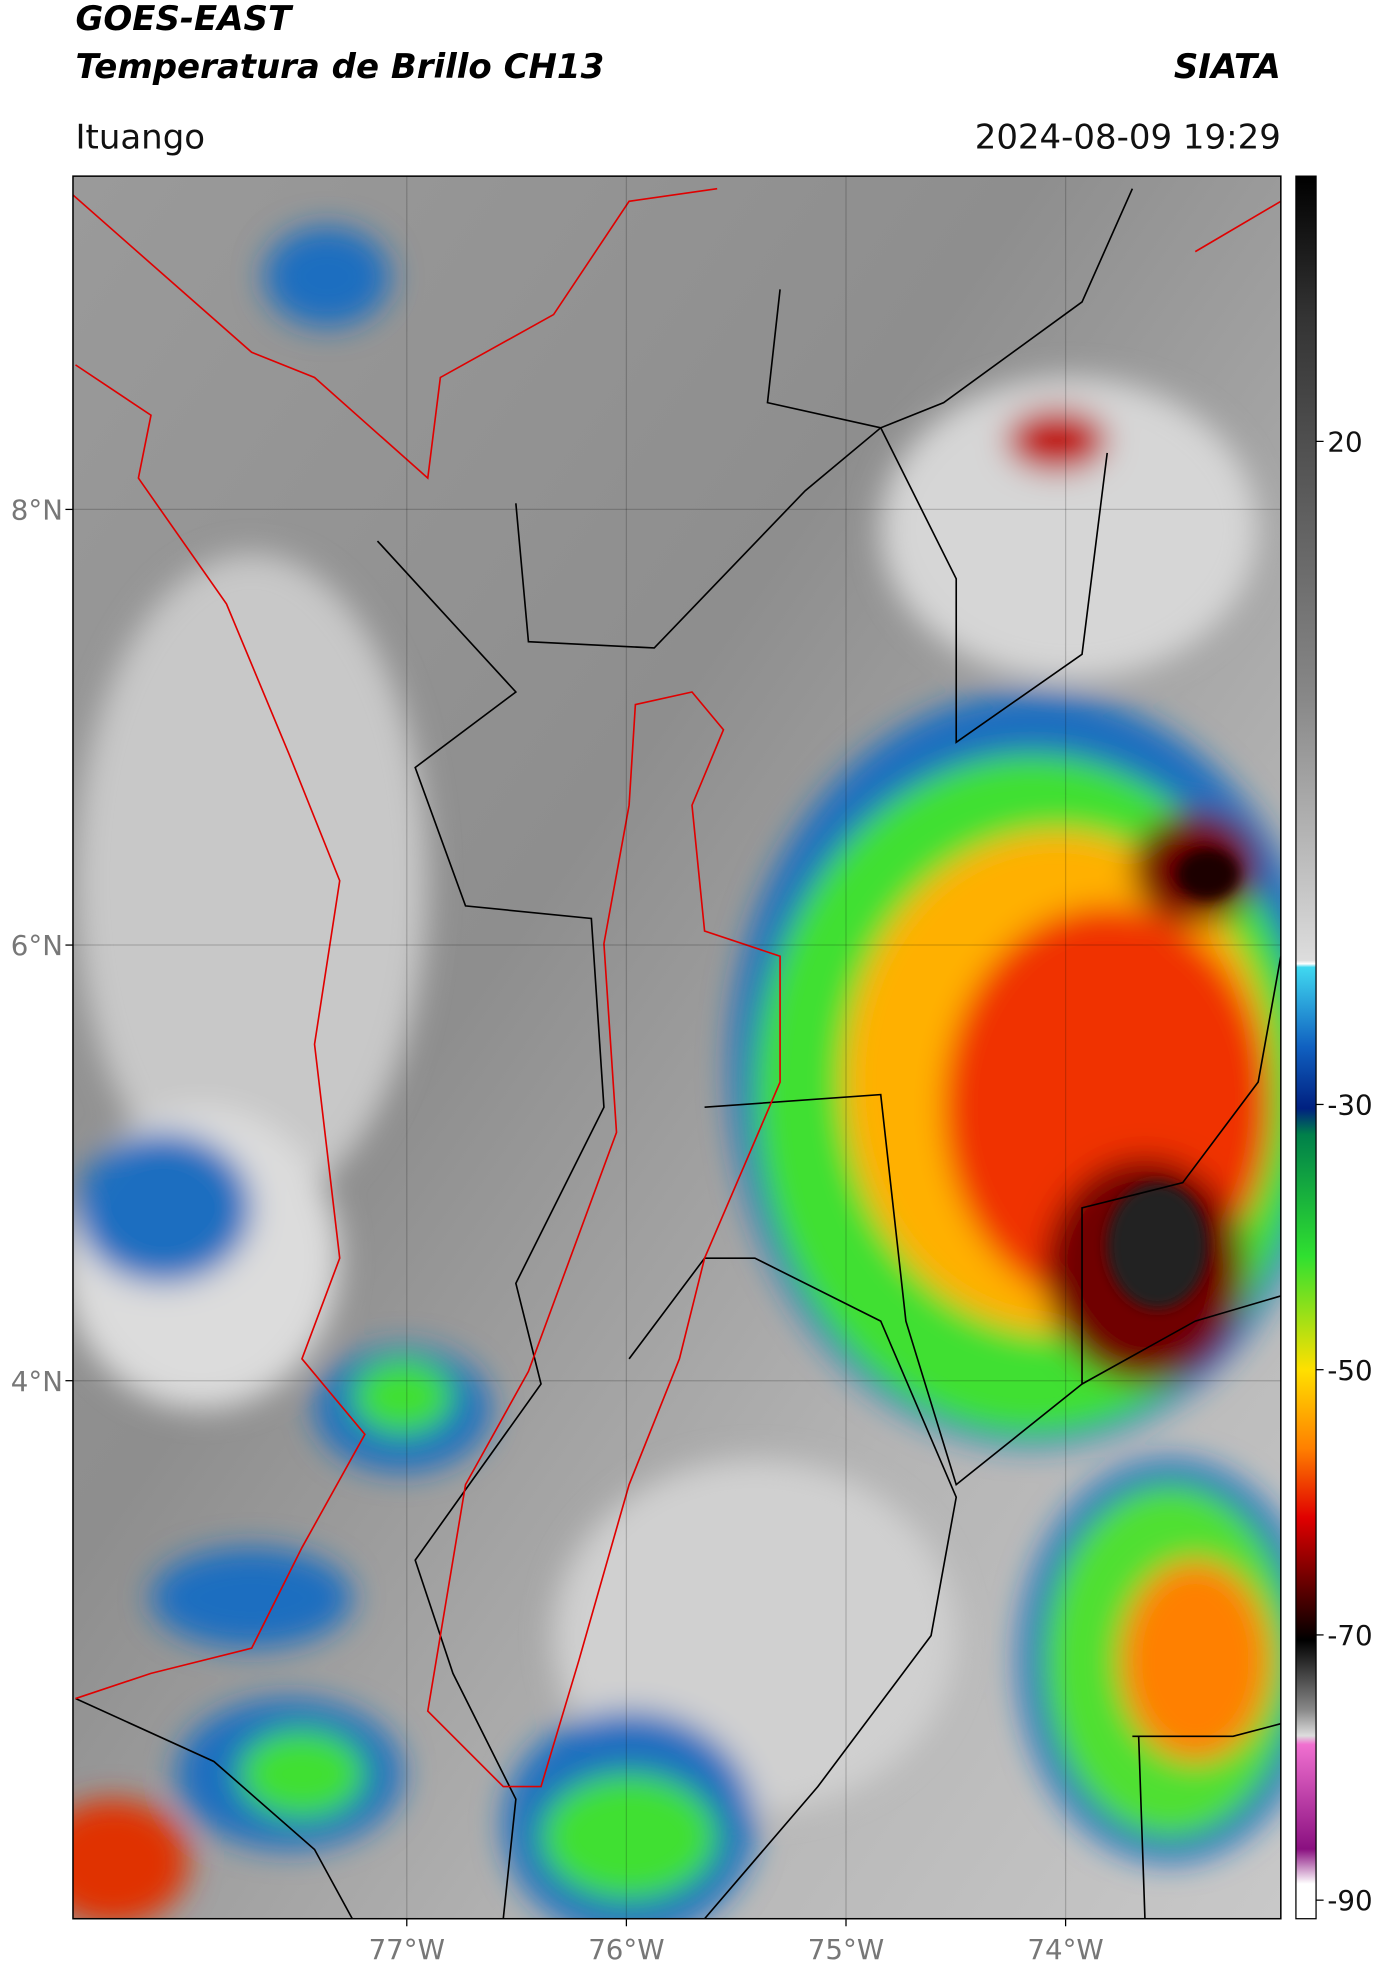 Image resolution: width=1384 pixels, height=1981 pixels. I want to click on colorbar-tick-label: -30, so click(1349, 1105).